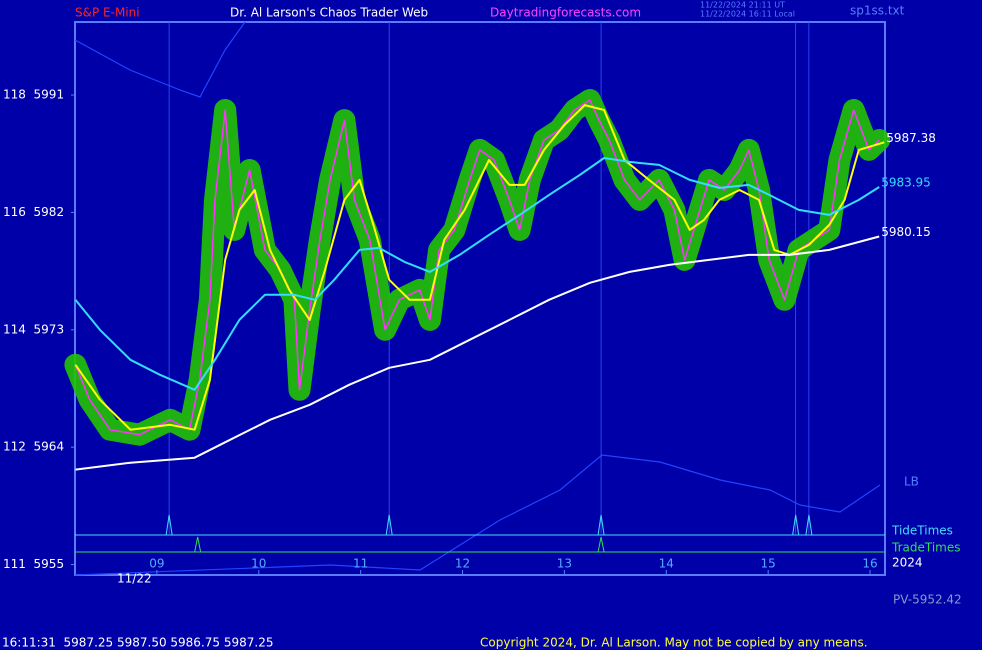  I want to click on symbol: S&P E-Mini, so click(107, 13).